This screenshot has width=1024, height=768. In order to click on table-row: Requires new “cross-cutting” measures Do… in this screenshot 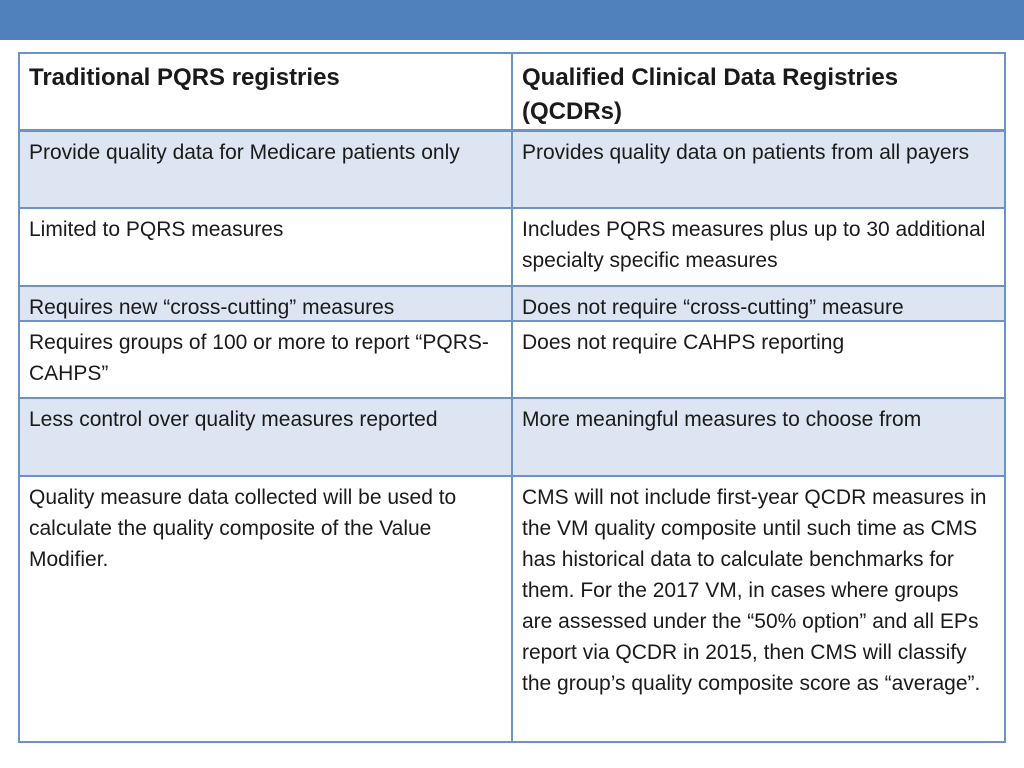, I will do `click(512, 304)`.